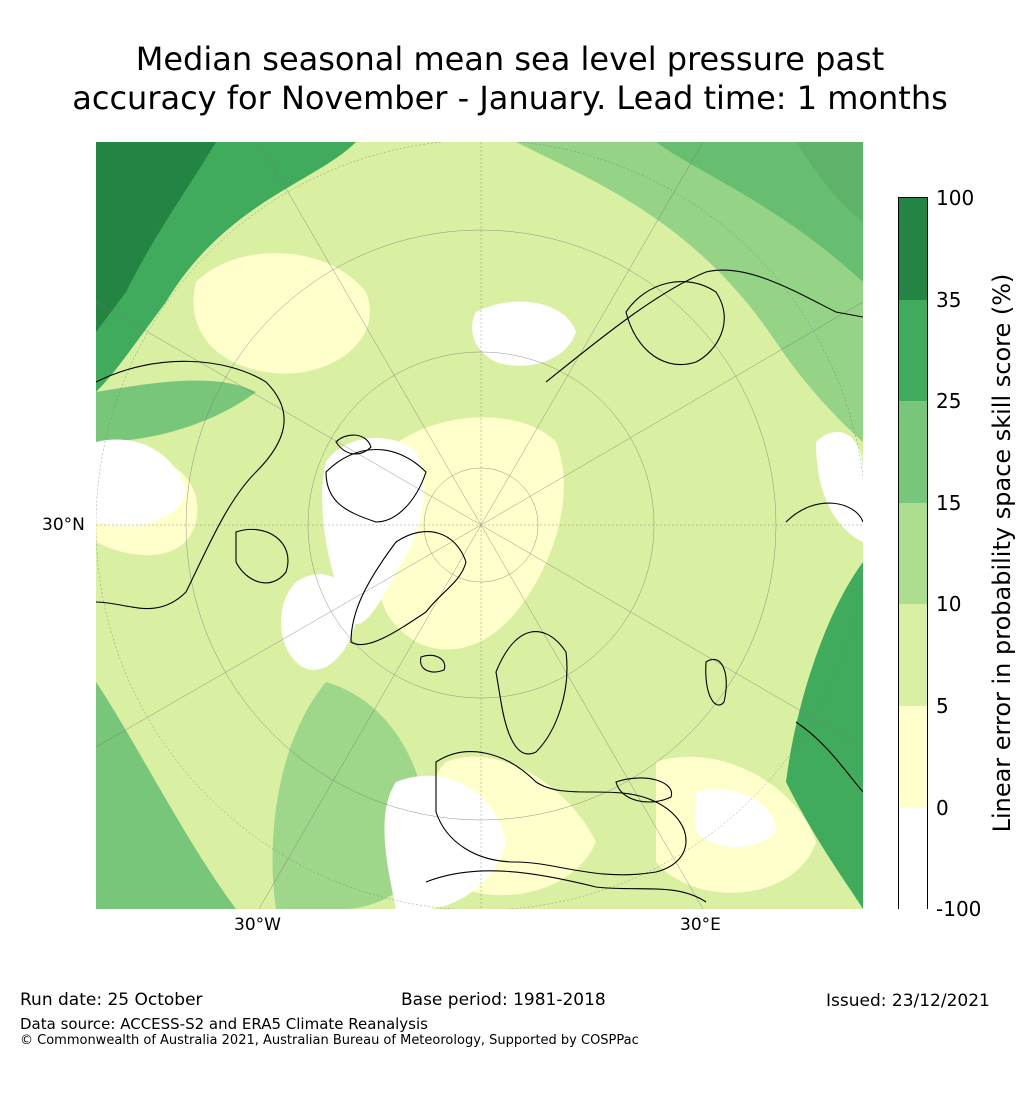 Image resolution: width=1020 pixels, height=1095 pixels. Describe the element at coordinates (503, 1000) in the screenshot. I see `base-period: Base period: 1981-2018` at that location.